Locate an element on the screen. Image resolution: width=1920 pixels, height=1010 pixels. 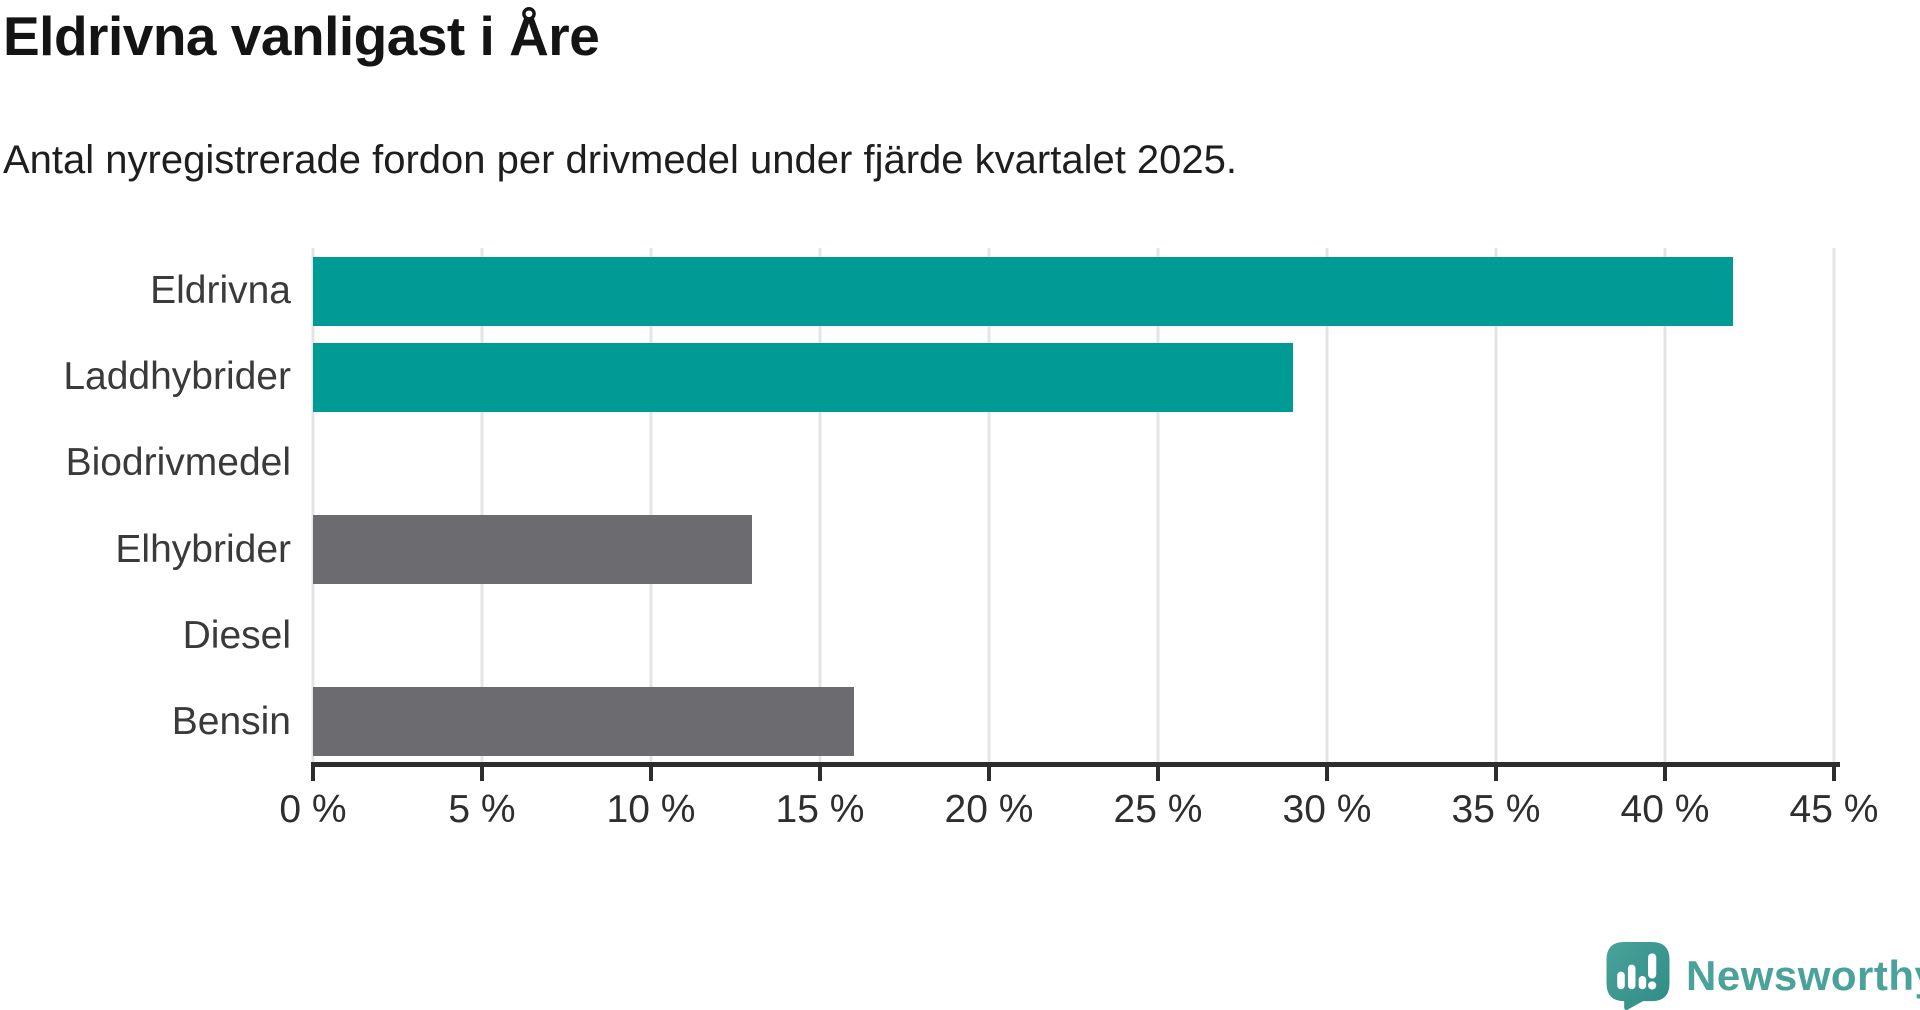
bar-row: Diesel is located at coordinates (1008, 636).